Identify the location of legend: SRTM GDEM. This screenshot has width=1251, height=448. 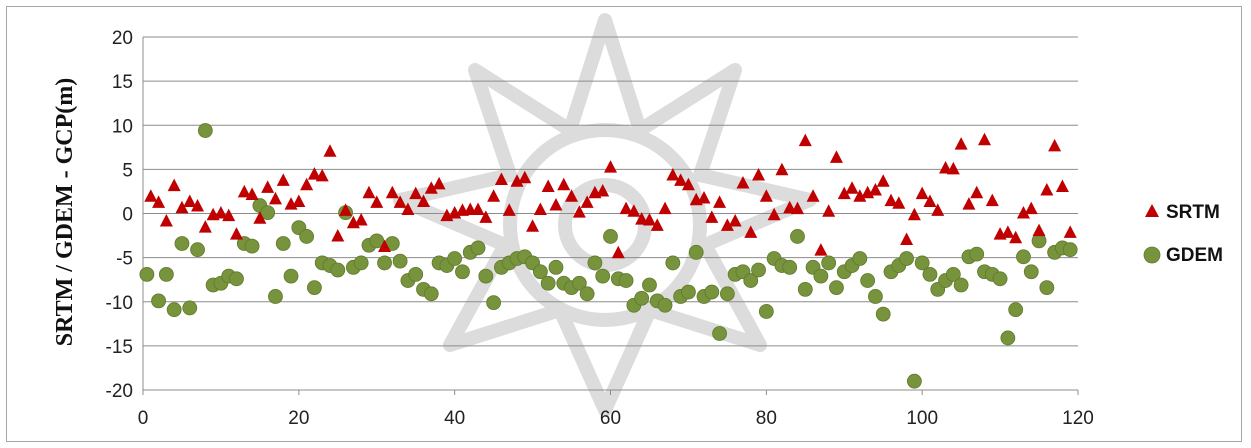
(1183, 234).